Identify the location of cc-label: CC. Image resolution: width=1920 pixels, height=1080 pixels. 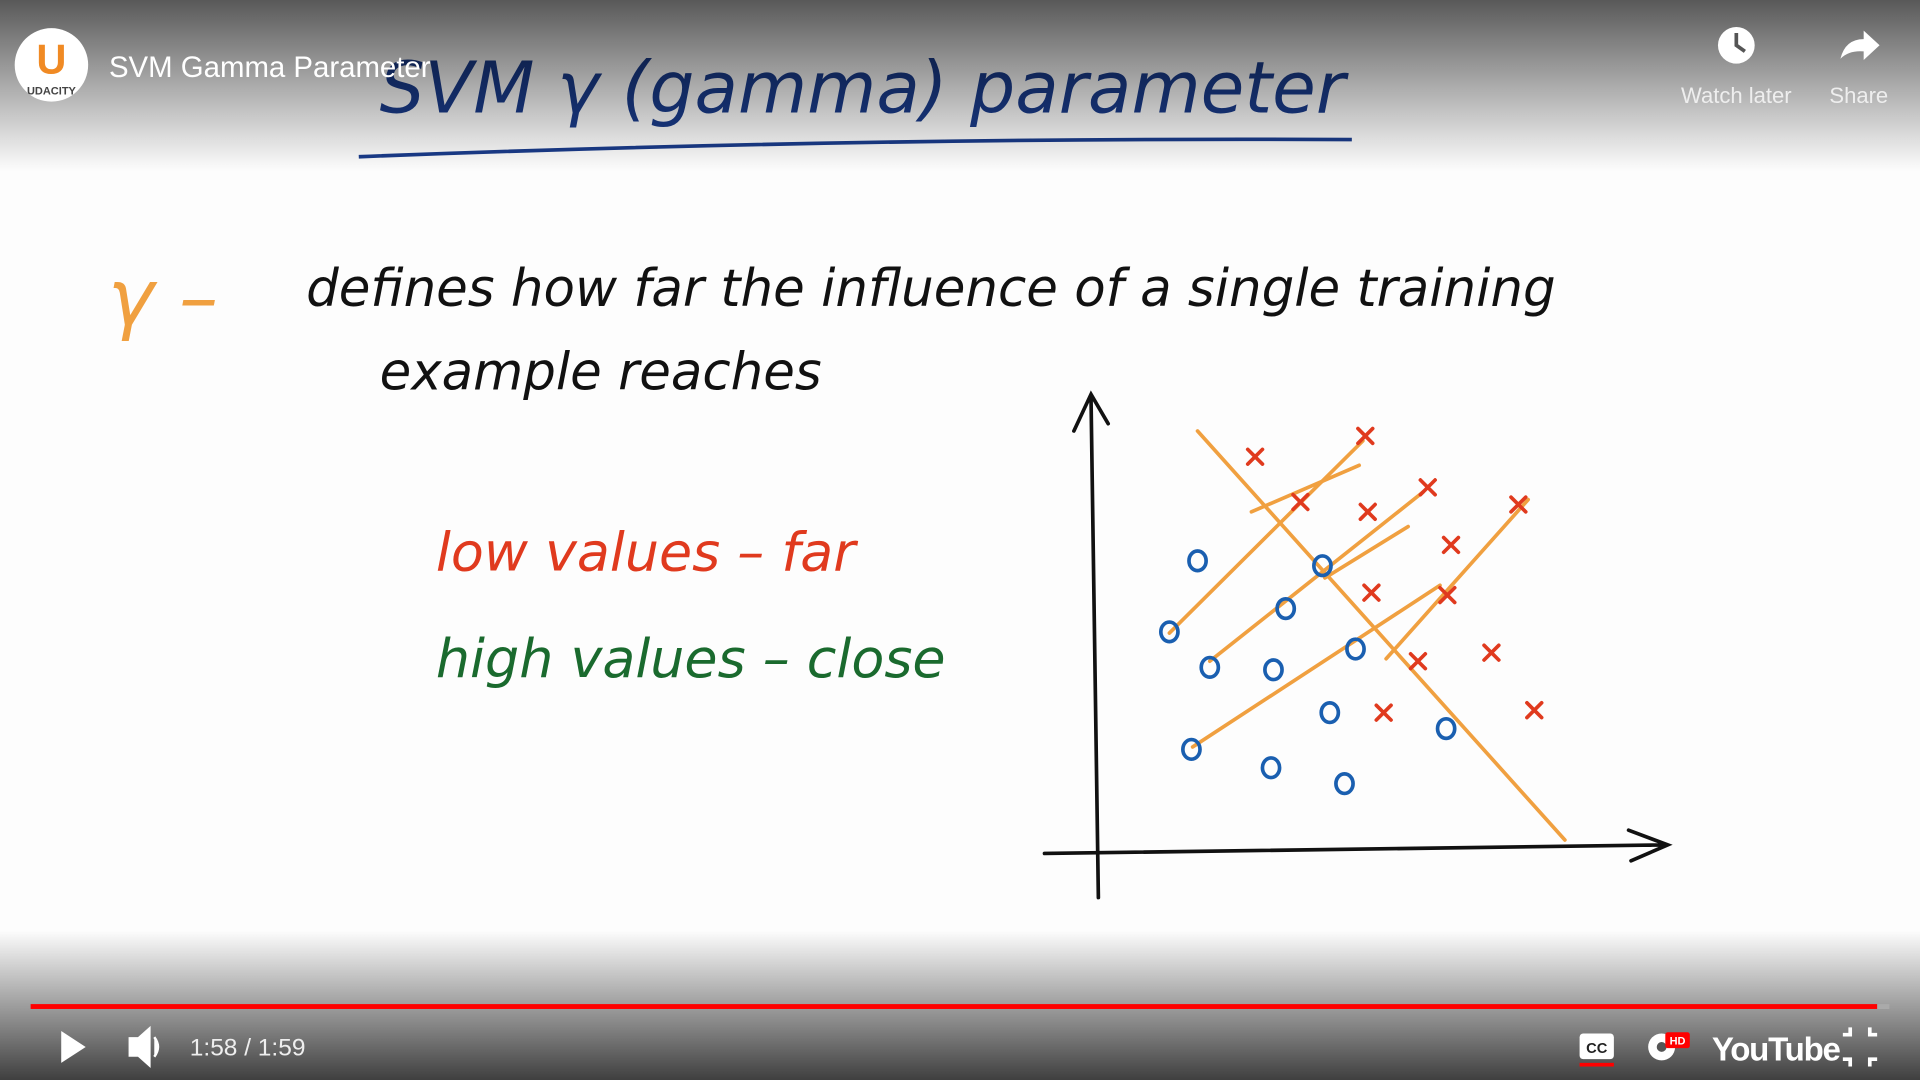
(1597, 1049).